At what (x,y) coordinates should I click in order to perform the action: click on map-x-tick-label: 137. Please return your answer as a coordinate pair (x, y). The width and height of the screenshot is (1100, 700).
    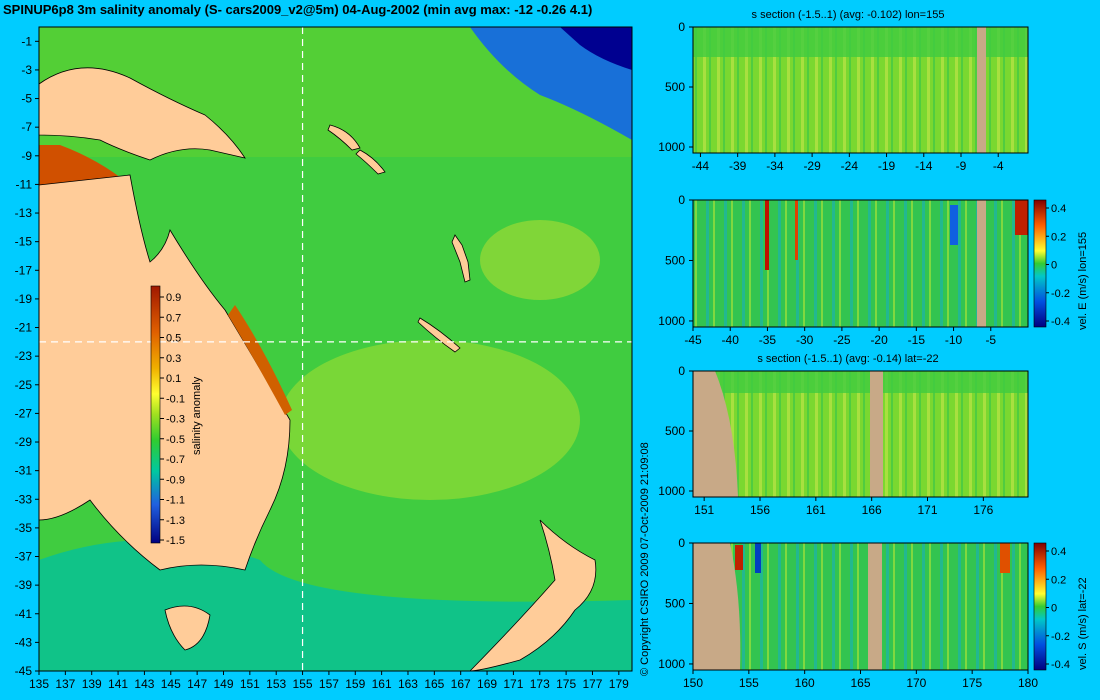
    Looking at the image, I should click on (65, 684).